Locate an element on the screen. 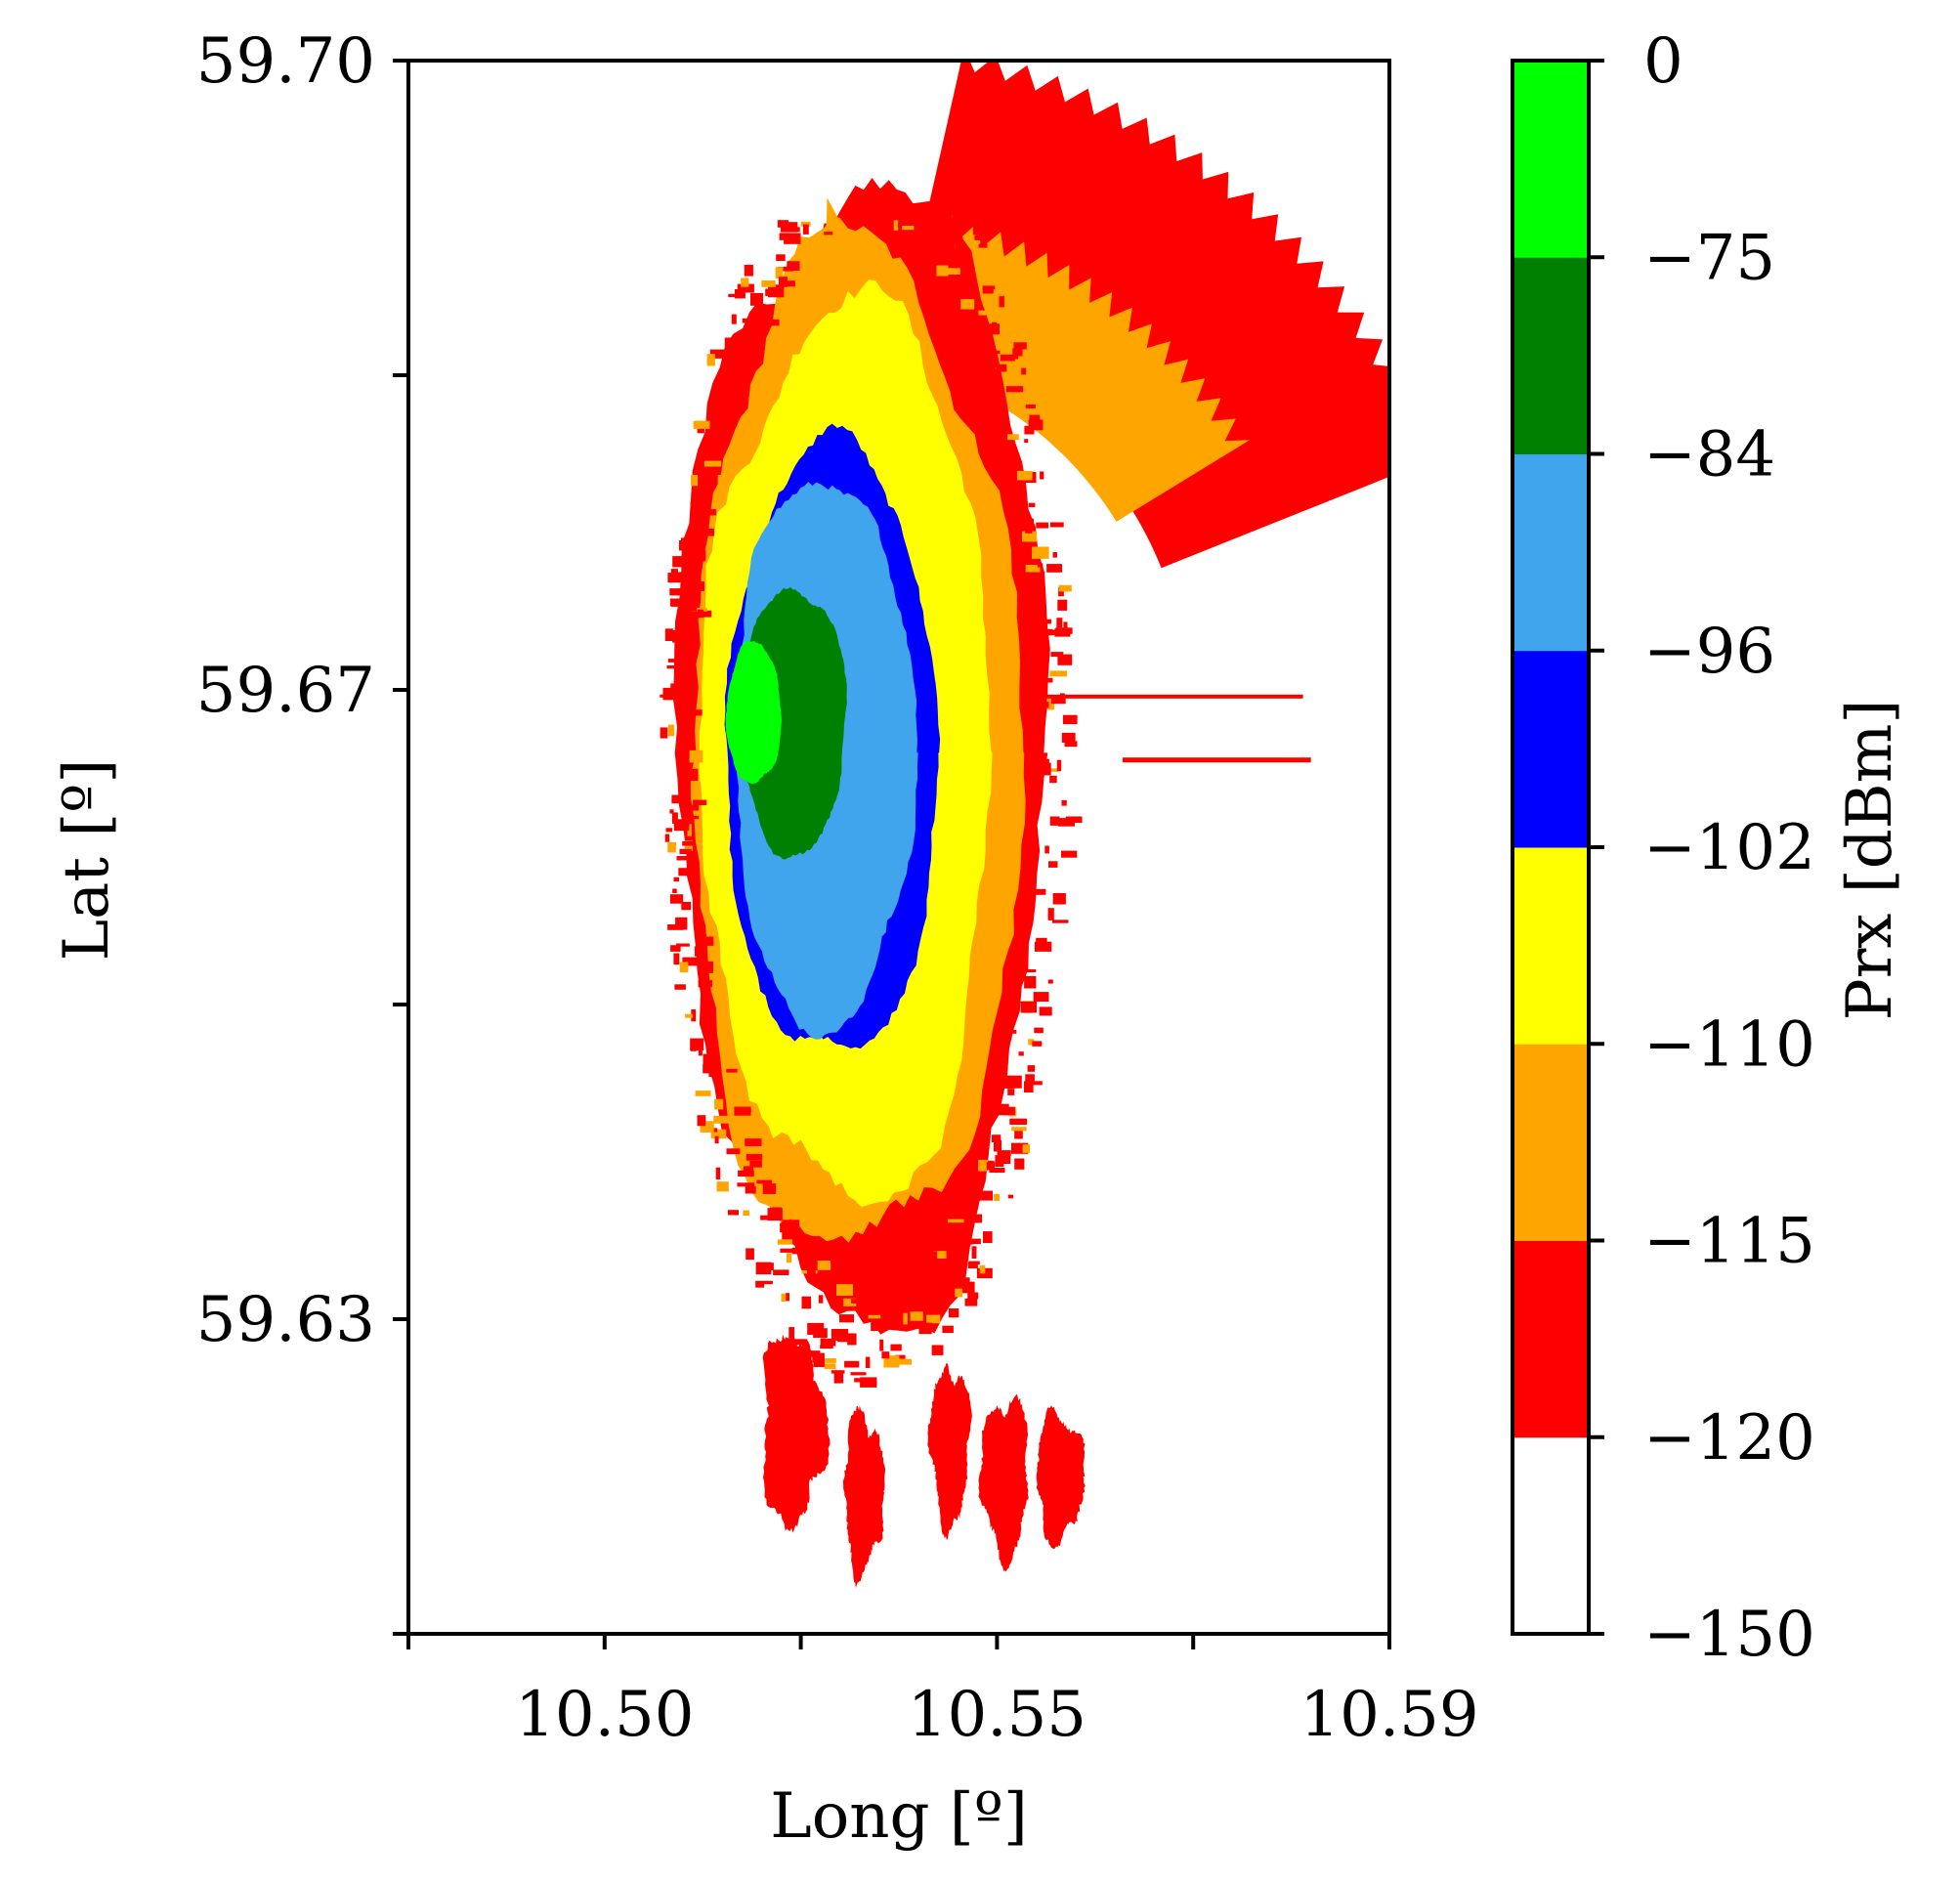 This screenshot has height=1883, width=1960. y-axis-label: Lat [º] is located at coordinates (87, 860).